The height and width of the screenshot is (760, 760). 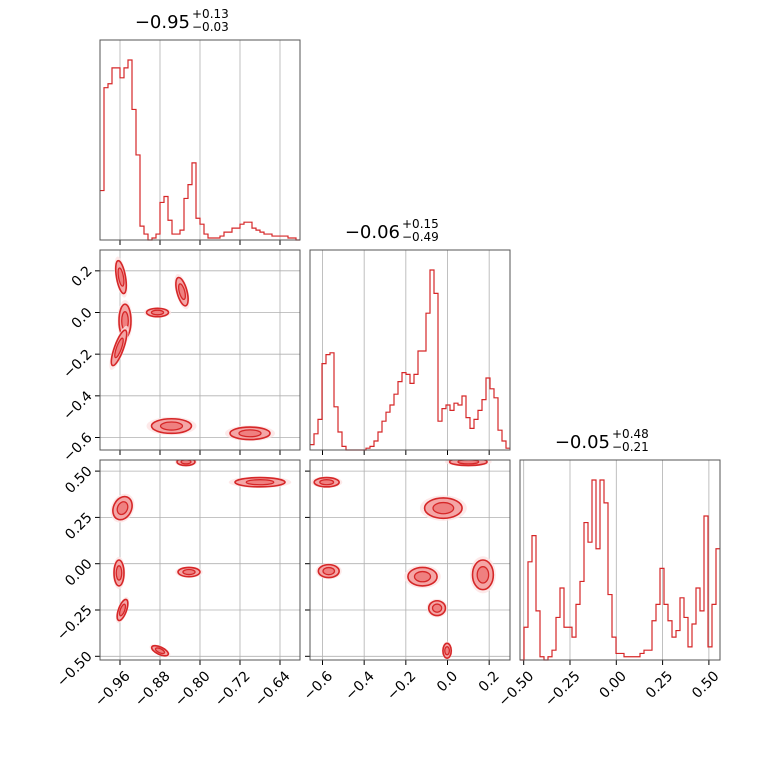 What do you see at coordinates (420, 224) in the screenshot?
I see `param-title-plus: +0.15` at bounding box center [420, 224].